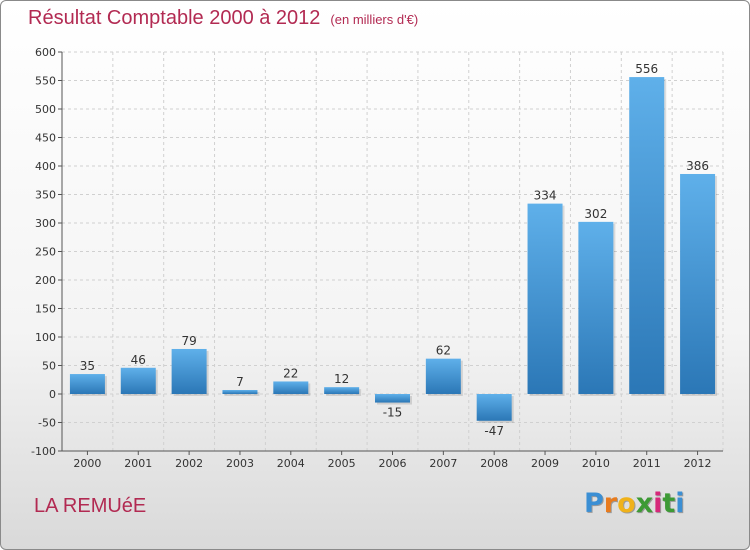 This screenshot has width=750, height=550. Describe the element at coordinates (49, 366) in the screenshot. I see `y-tick-label: 50` at that location.